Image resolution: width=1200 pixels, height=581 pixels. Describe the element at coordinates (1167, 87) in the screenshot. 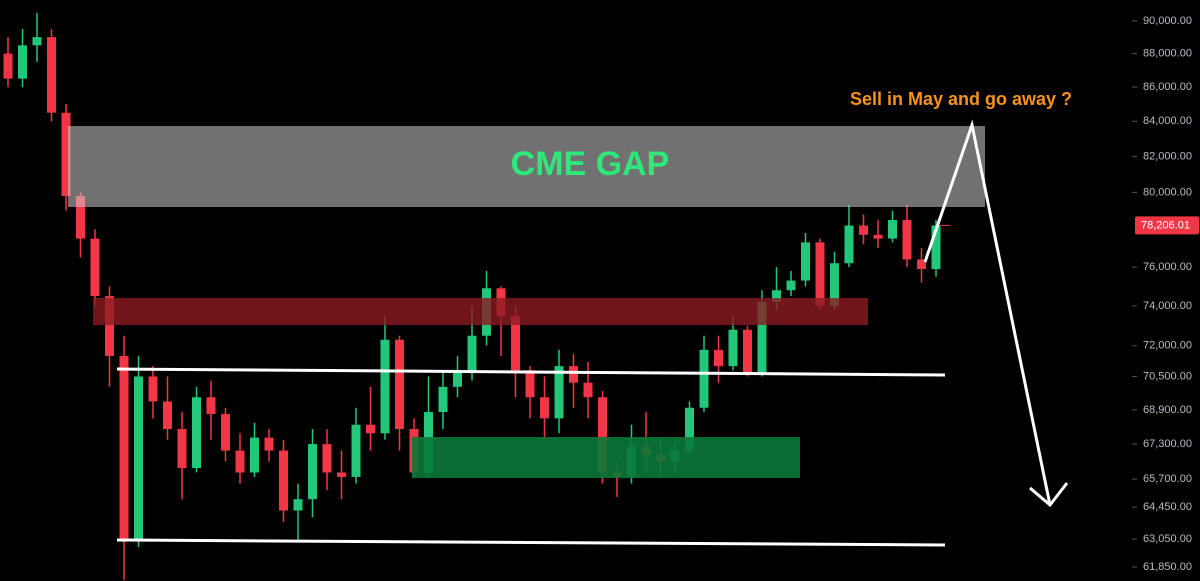

I see `y-tick-label: 86,000.00` at that location.